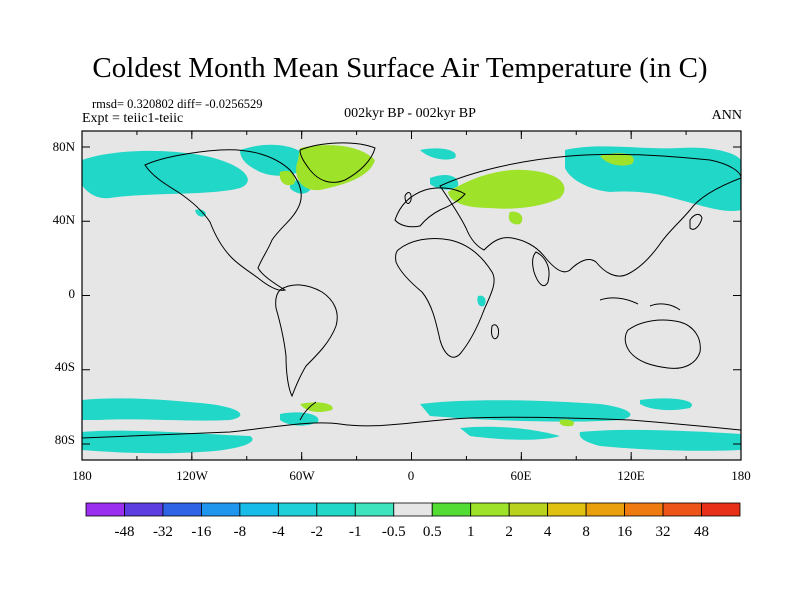  Describe the element at coordinates (240, 532) in the screenshot. I see `colorbar-label: -8` at that location.